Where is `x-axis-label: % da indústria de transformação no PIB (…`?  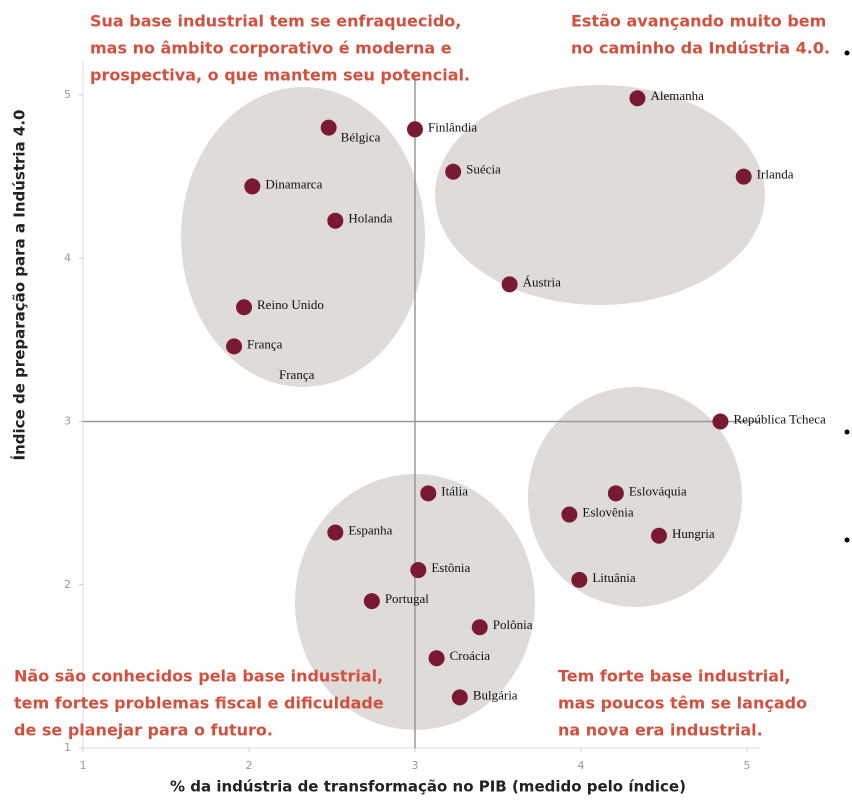
x-axis-label: % da indústria de transformação no PIB (… is located at coordinates (428, 787).